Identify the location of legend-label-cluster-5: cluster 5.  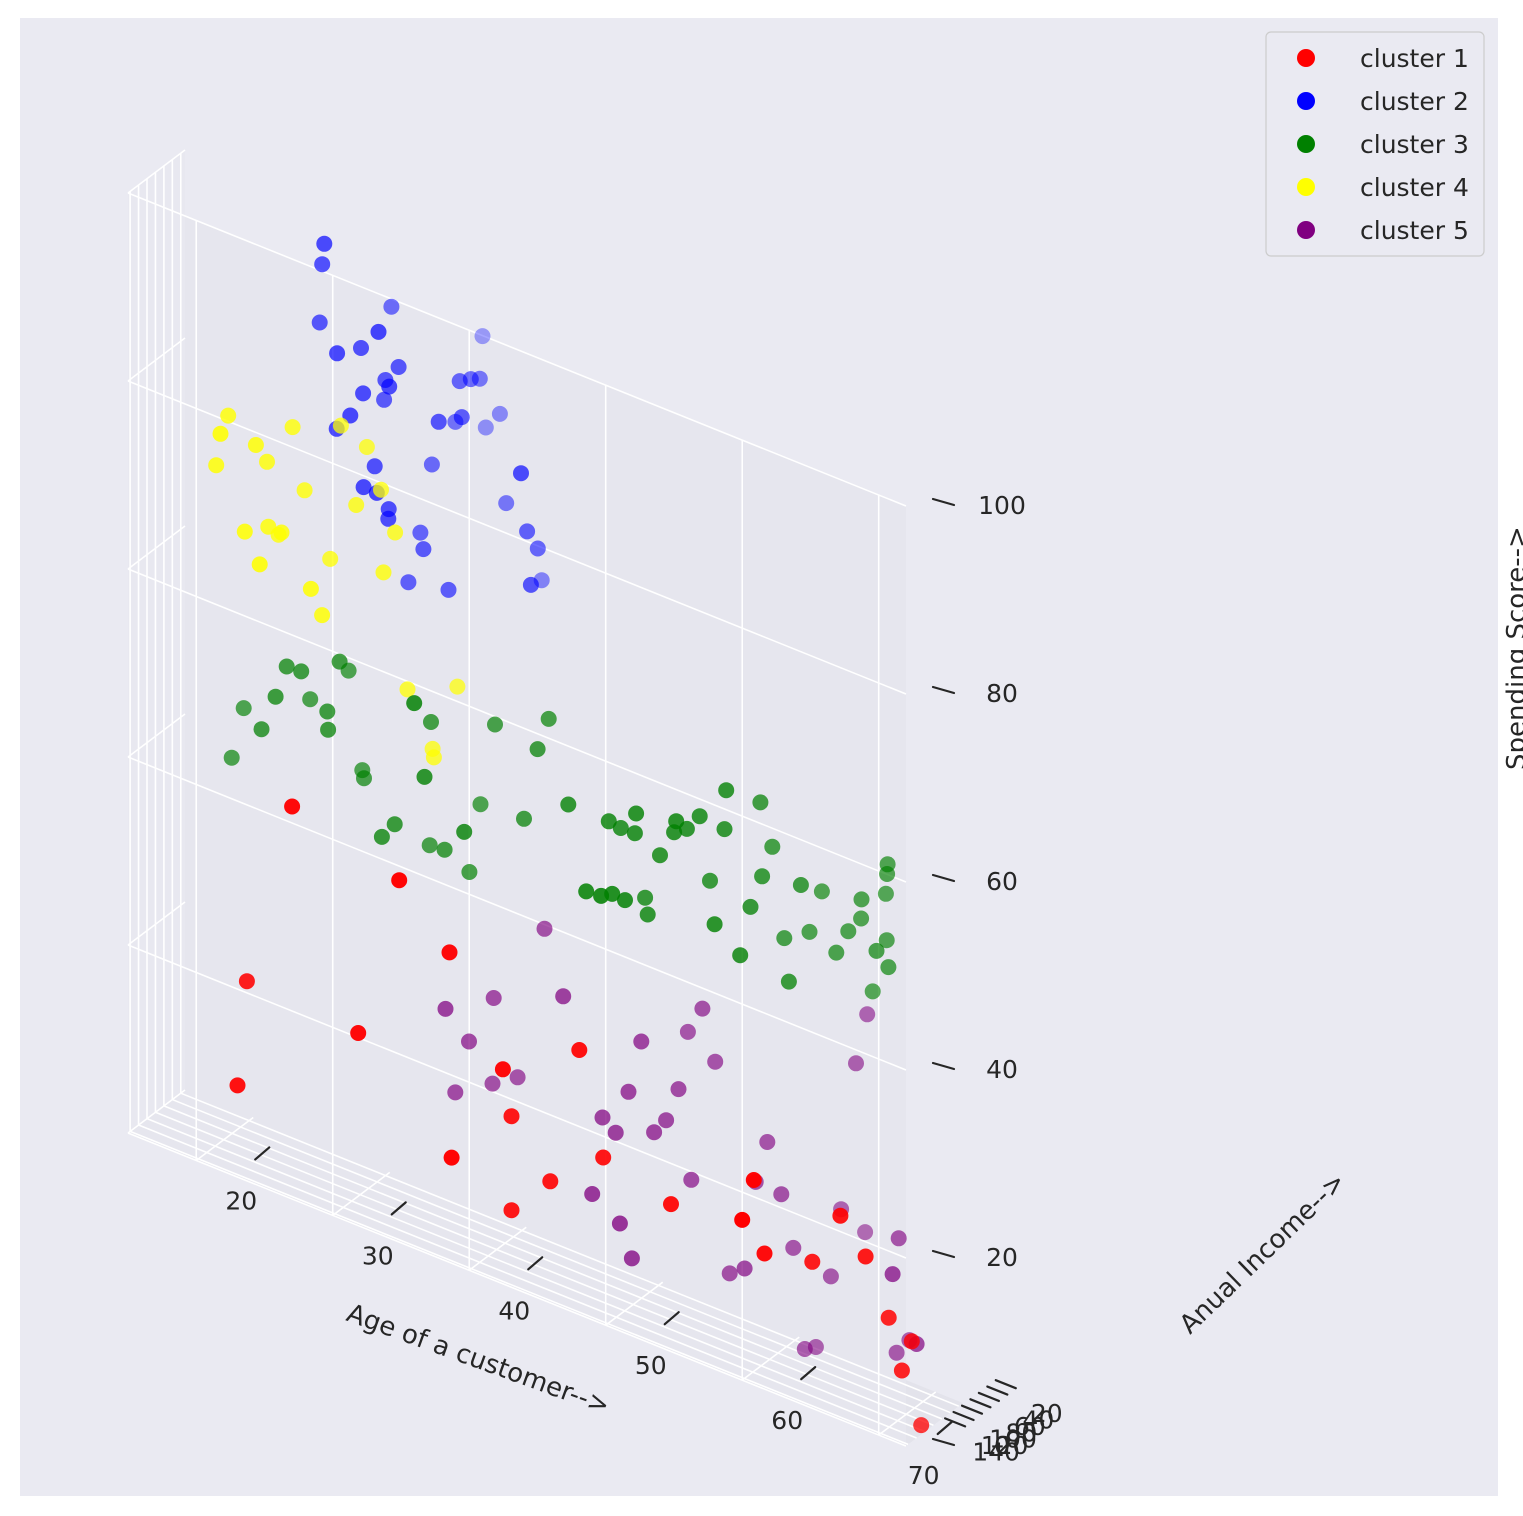
(1414, 230).